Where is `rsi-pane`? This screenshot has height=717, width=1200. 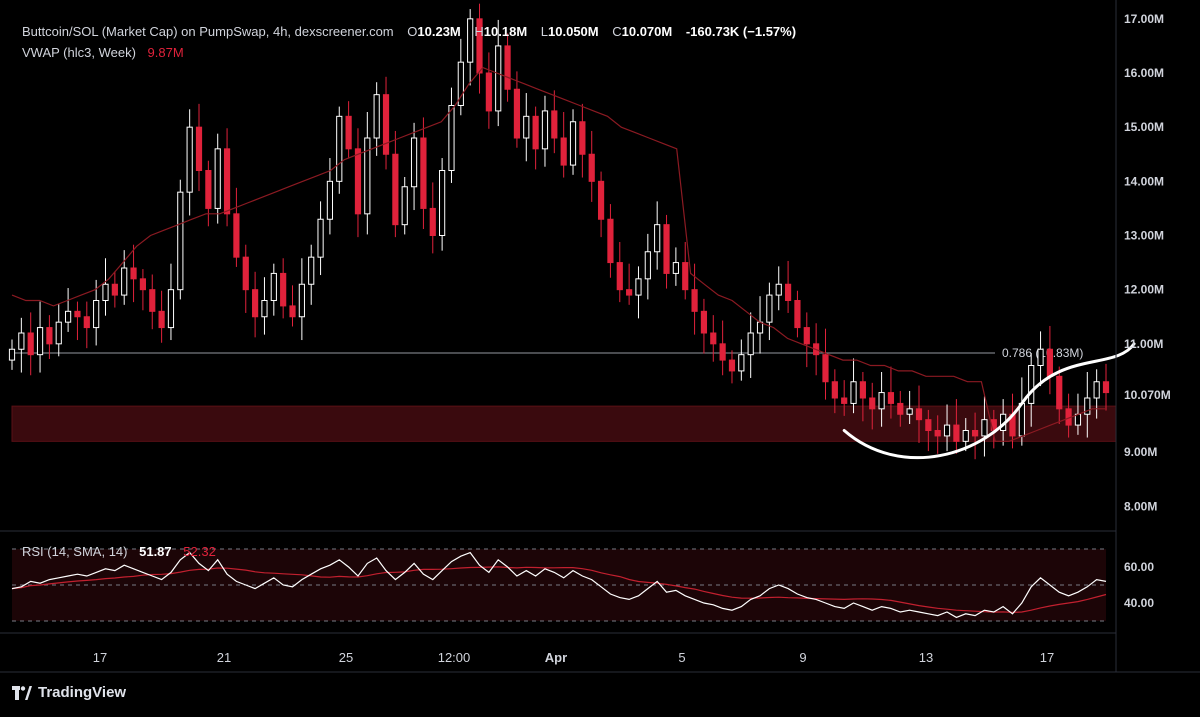
rsi-pane is located at coordinates (559, 585).